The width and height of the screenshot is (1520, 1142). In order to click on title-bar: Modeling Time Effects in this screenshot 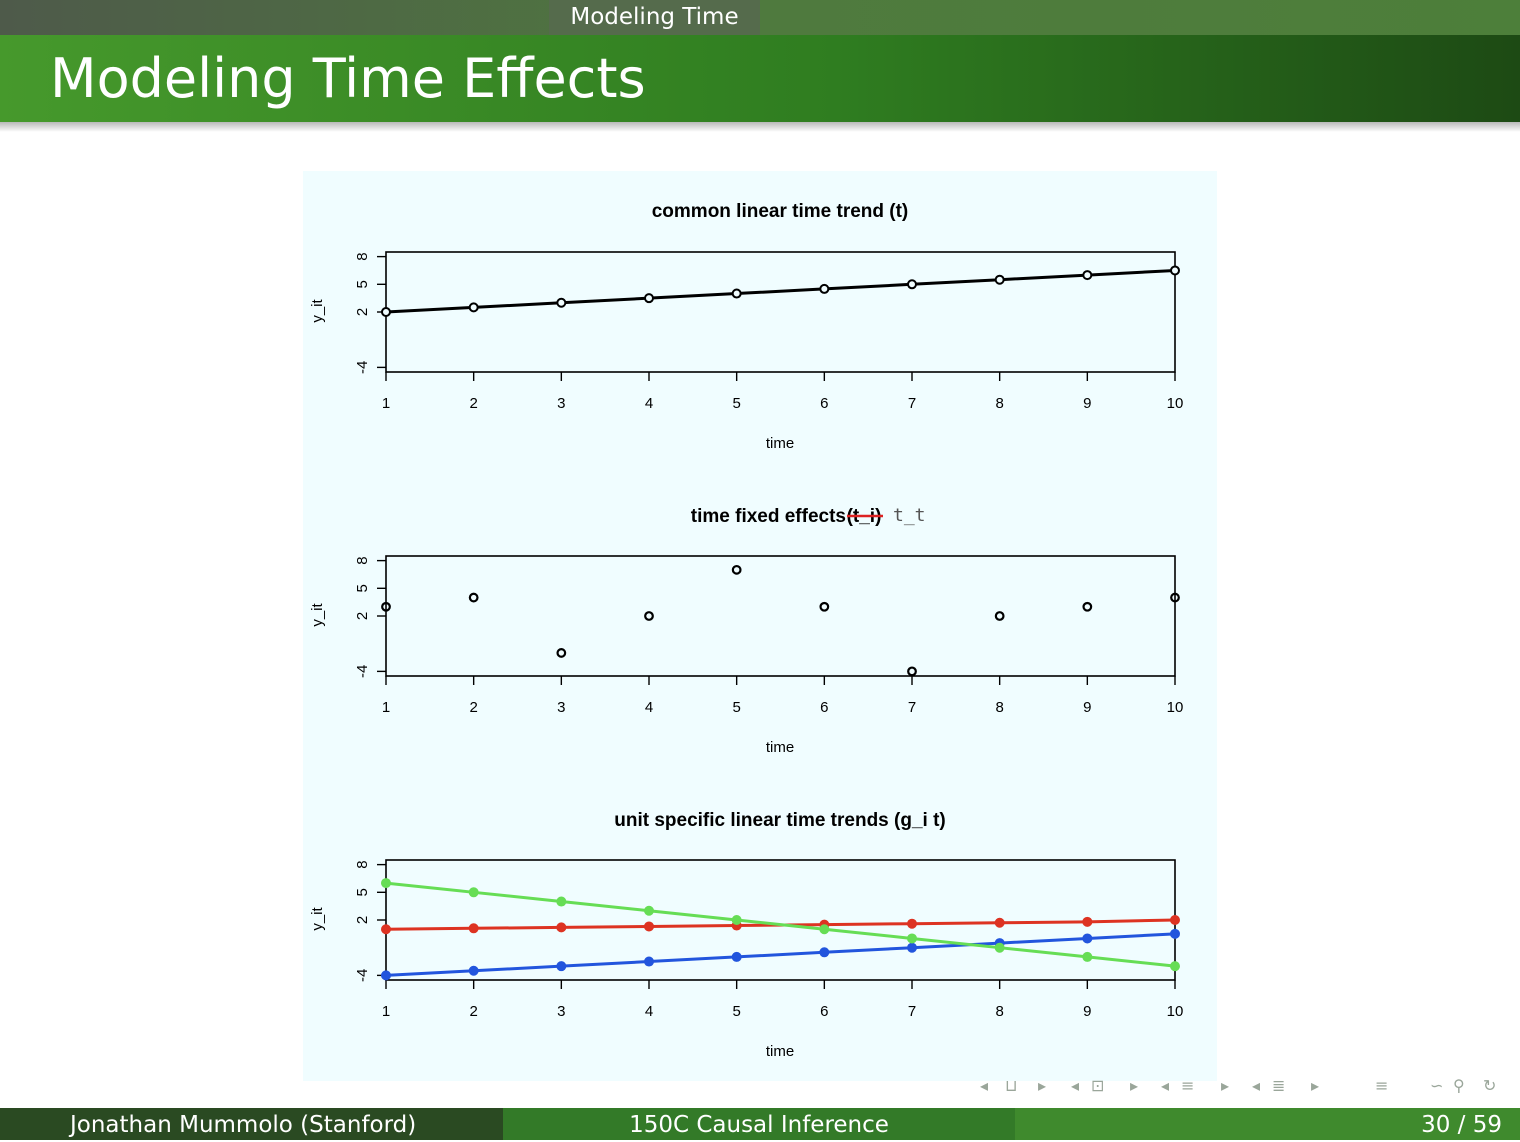, I will do `click(760, 78)`.